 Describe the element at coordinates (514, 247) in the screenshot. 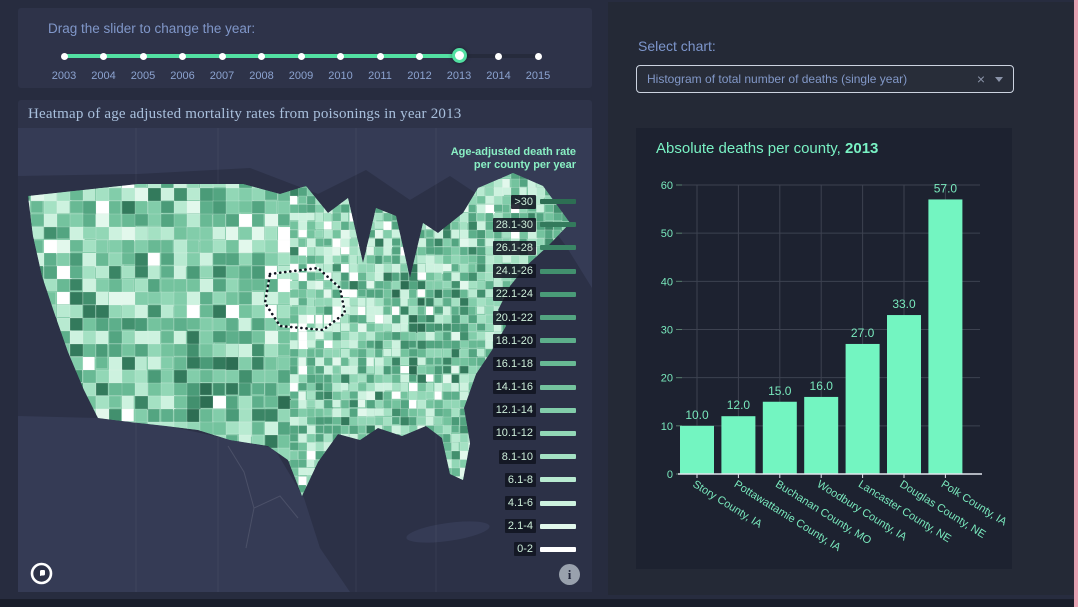

I see `legend-label: 26.1-28` at that location.